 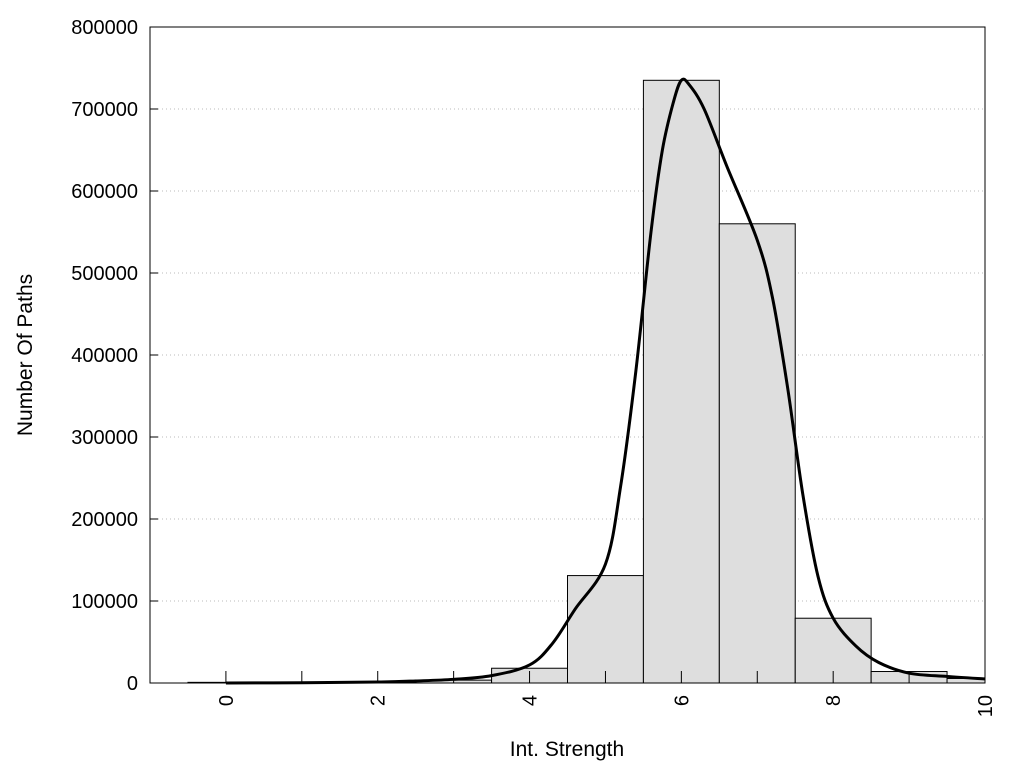 What do you see at coordinates (104, 274) in the screenshot?
I see `y-tick-label: 500000` at bounding box center [104, 274].